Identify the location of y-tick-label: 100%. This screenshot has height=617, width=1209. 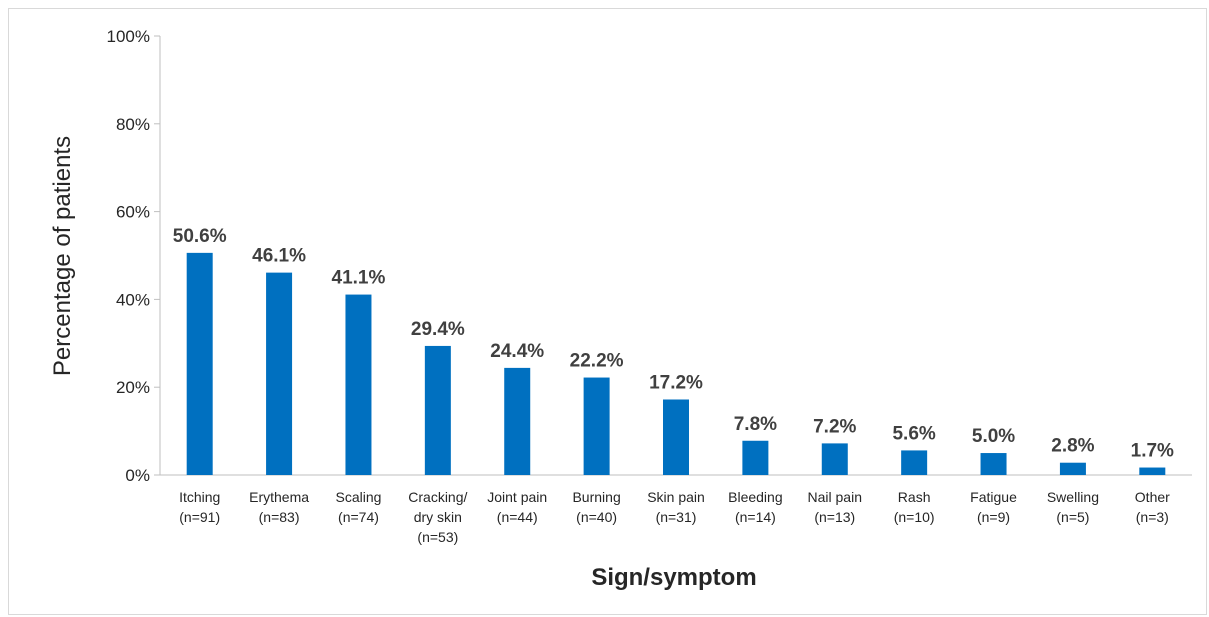
(128, 36).